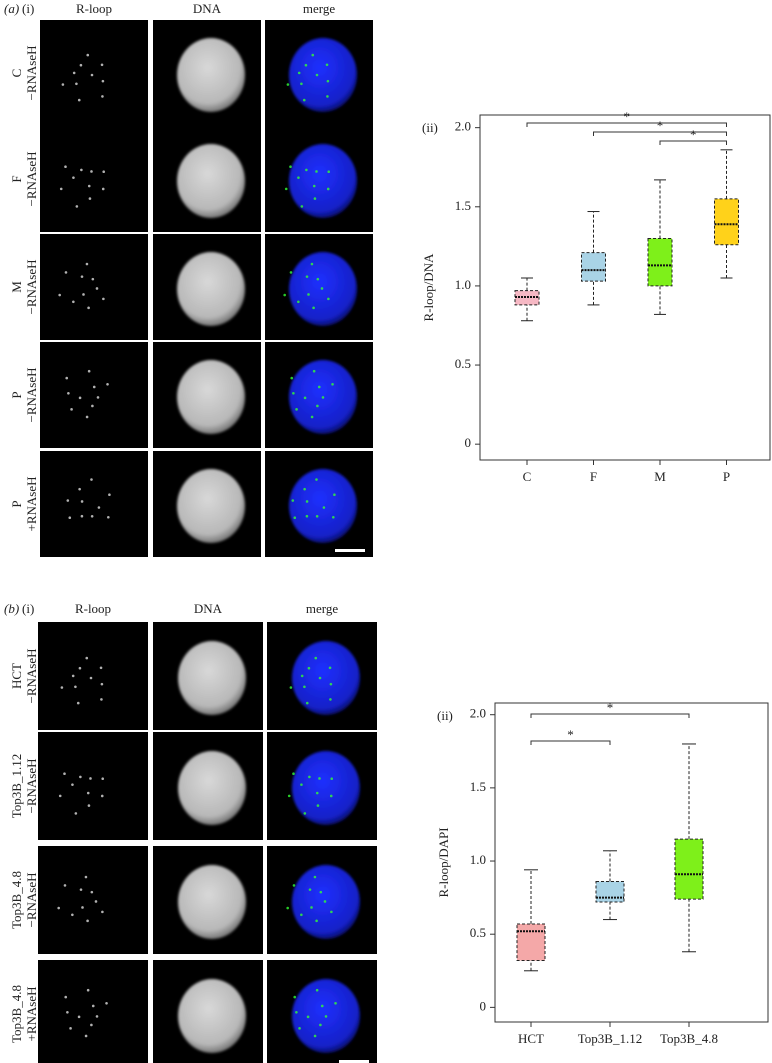 This screenshot has height=1063, width=772. Describe the element at coordinates (483, 1005) in the screenshot. I see `y-tick-label: 0` at that location.